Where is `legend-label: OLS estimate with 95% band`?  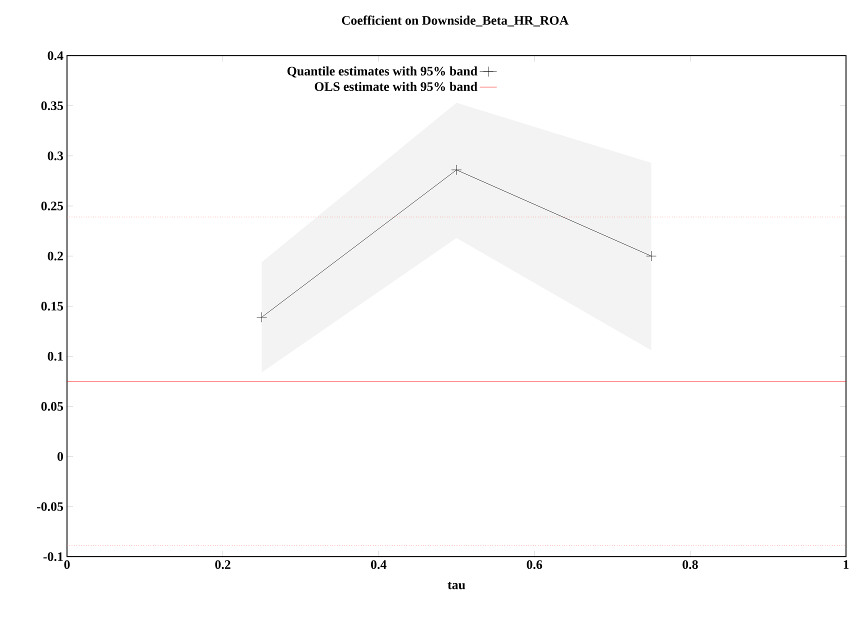
legend-label: OLS estimate with 95% band is located at coordinates (396, 86).